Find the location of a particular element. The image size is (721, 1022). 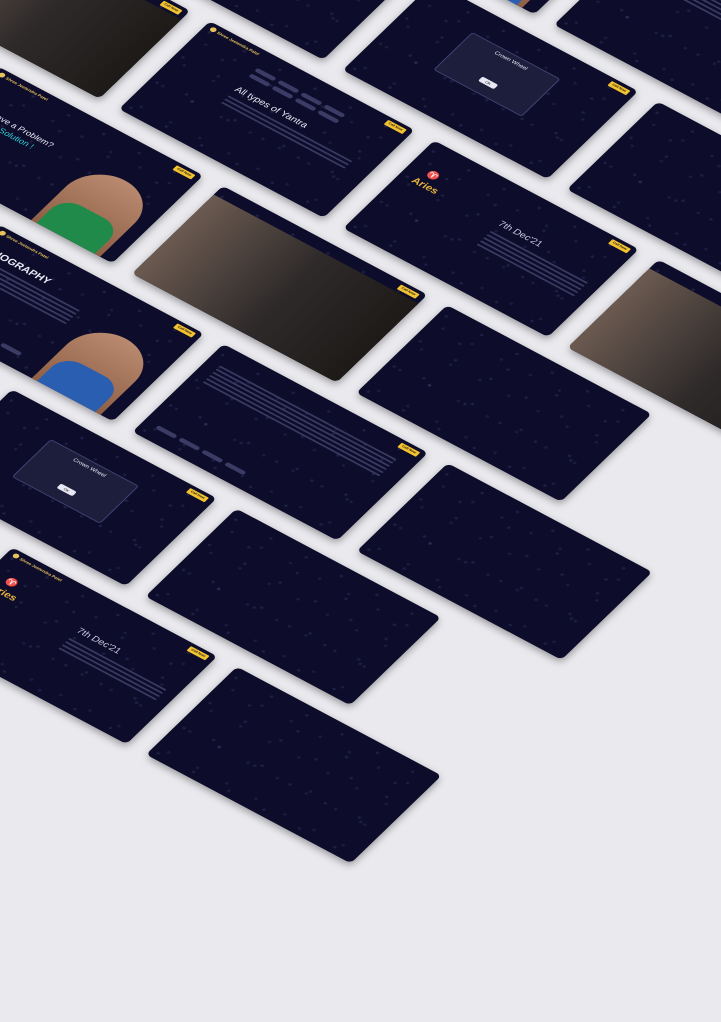

text-block is located at coordinates (674, 31).